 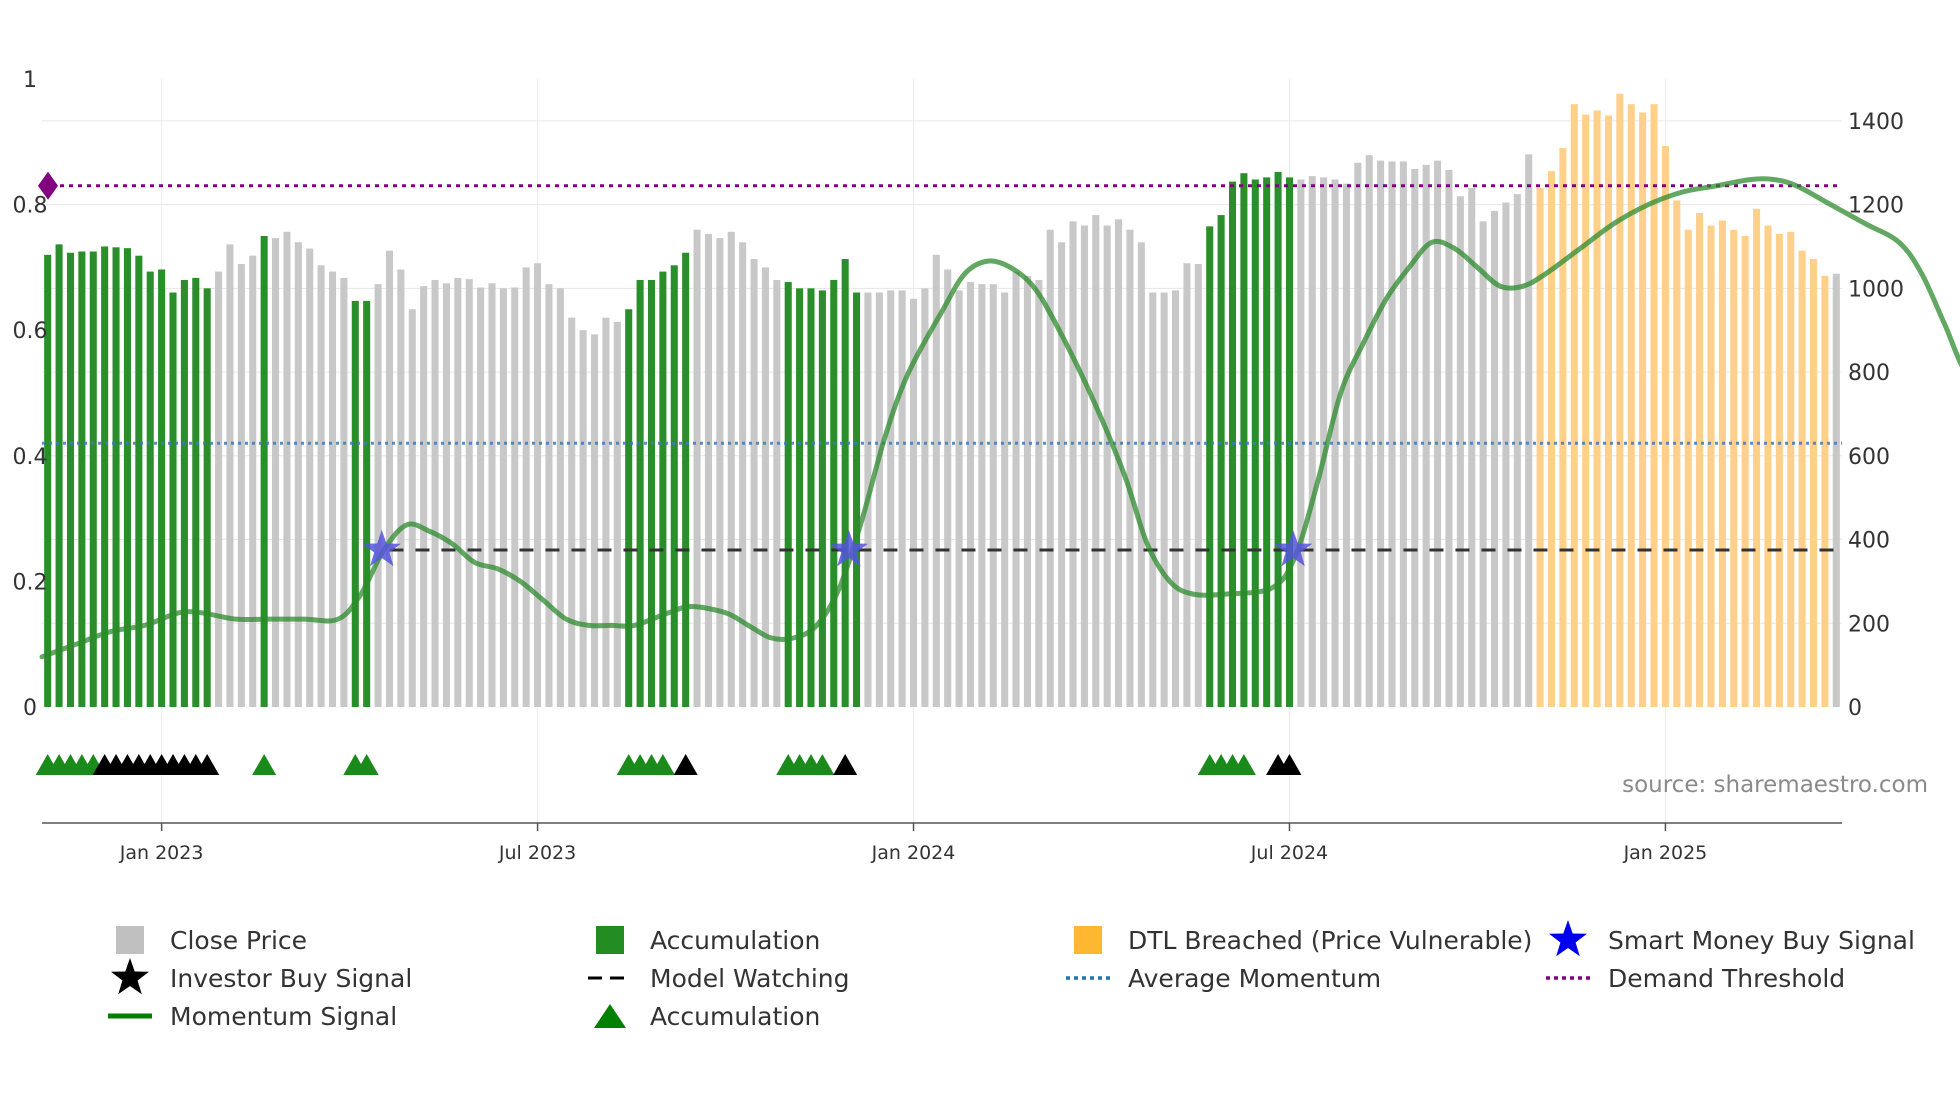 What do you see at coordinates (30, 331) in the screenshot?
I see `left-axis-tick-label: 0.6` at bounding box center [30, 331].